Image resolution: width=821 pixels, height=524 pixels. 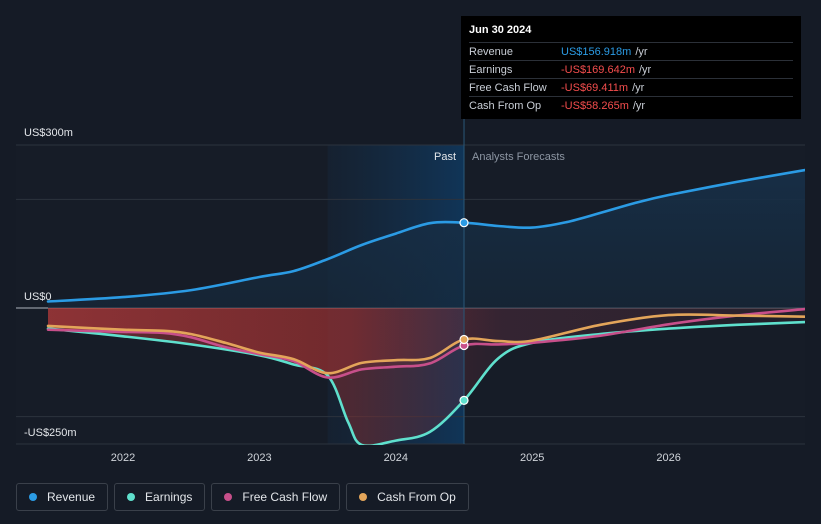 I want to click on earnings-marker, so click(x=464, y=400).